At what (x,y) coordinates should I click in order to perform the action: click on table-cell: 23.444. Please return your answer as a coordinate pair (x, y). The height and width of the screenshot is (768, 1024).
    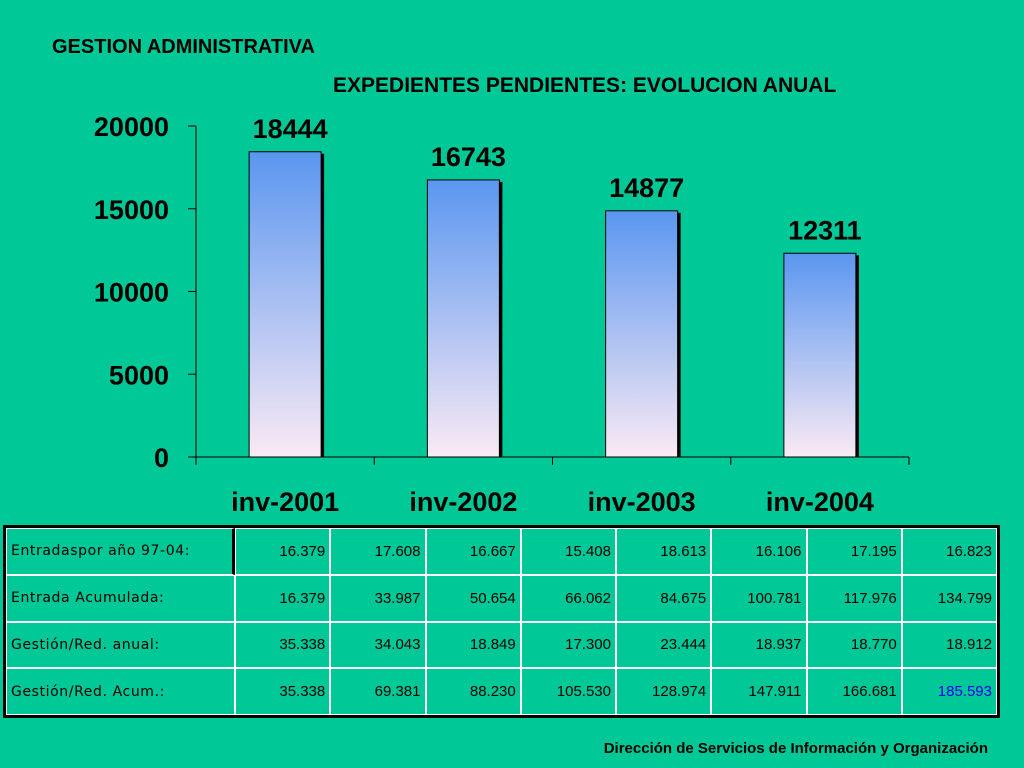
    Looking at the image, I should click on (664, 645).